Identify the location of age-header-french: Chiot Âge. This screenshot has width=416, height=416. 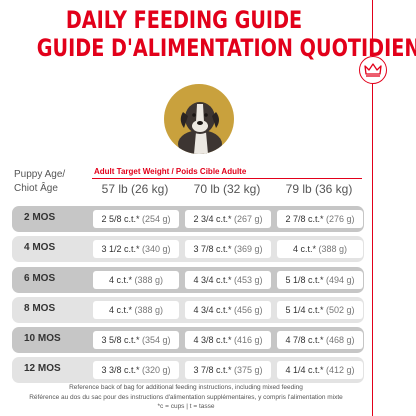
(36, 188).